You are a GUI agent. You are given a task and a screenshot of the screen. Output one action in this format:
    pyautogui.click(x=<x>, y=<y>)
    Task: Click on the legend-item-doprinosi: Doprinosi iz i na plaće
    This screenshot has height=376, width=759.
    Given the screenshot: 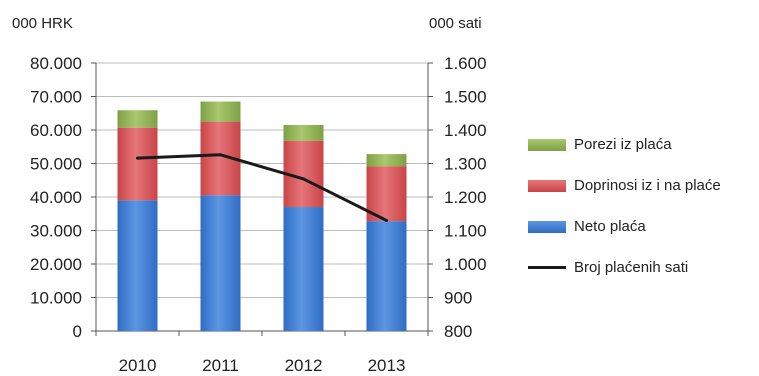 What is the action you would take?
    pyautogui.click(x=624, y=185)
    